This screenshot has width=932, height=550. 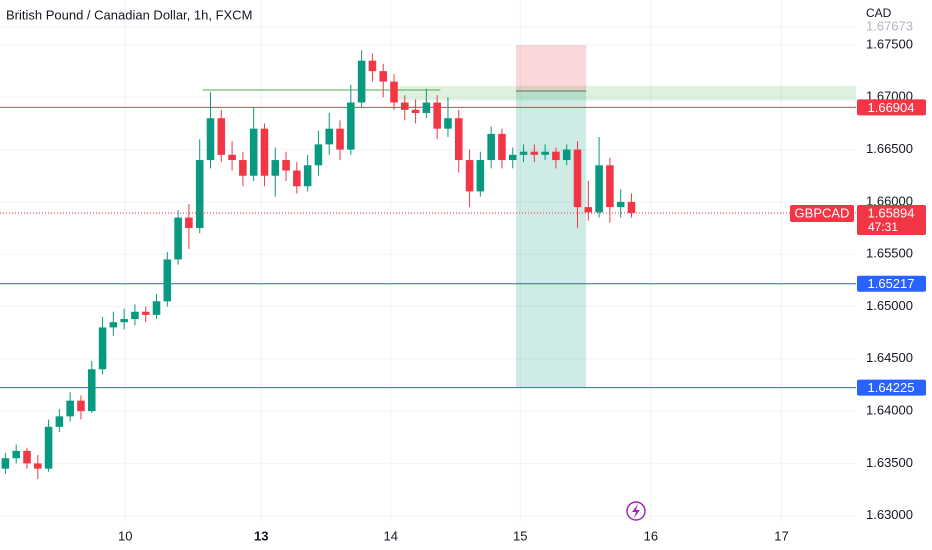 I want to click on y-tick-label: 1.64000, so click(x=889, y=410).